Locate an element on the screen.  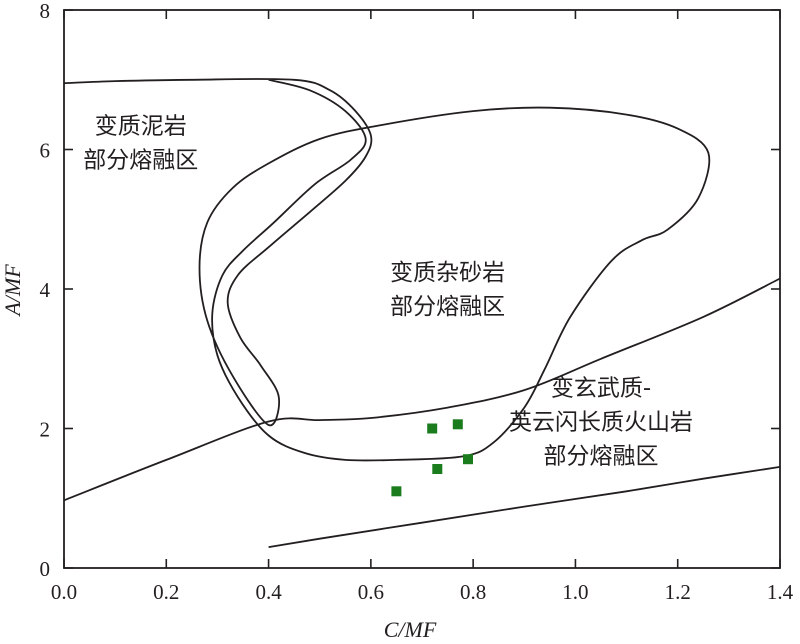
x-tick-label: 0.6 is located at coordinates (371, 592).